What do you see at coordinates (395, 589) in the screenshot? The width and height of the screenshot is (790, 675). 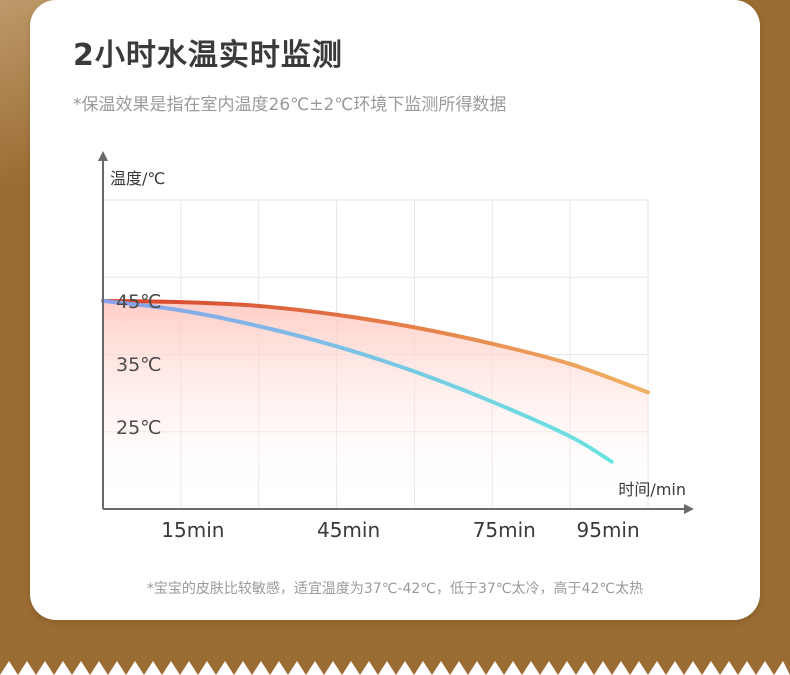 I see `footnote: *宝宝的皮肤比较敏感，适宜温度为37℃-42℃，低于37℃太冷，高于42℃太热` at bounding box center [395, 589].